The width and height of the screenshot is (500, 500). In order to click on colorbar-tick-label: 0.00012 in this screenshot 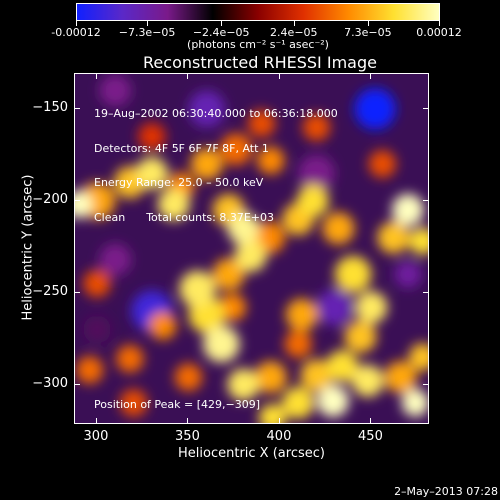, I will do `click(439, 32)`.